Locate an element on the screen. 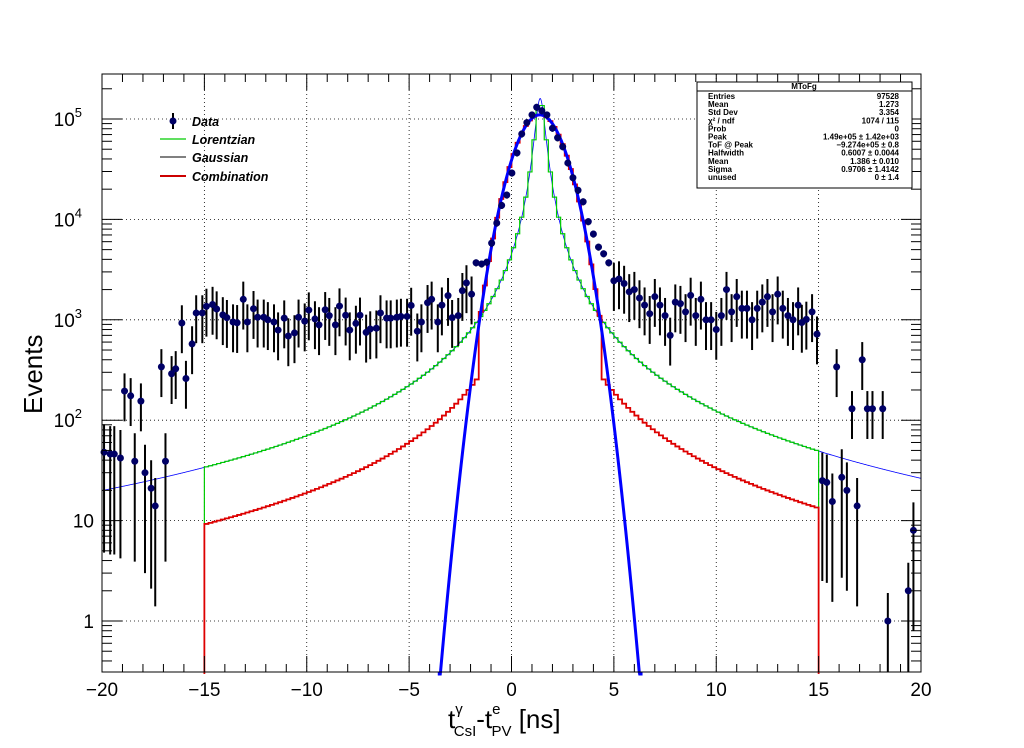 This screenshot has height=748, width=1024. stats-label: Sigma is located at coordinates (720, 169).